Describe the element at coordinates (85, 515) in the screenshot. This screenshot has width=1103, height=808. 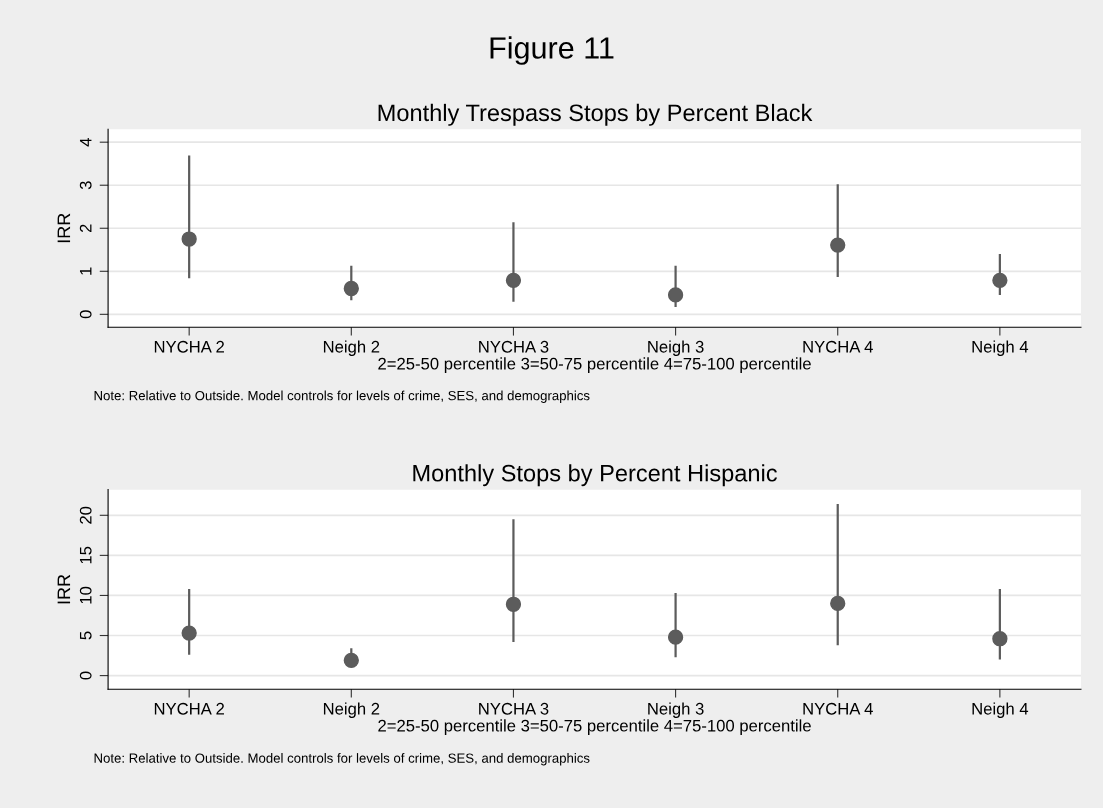
I see `y-tick-label: 20` at that location.